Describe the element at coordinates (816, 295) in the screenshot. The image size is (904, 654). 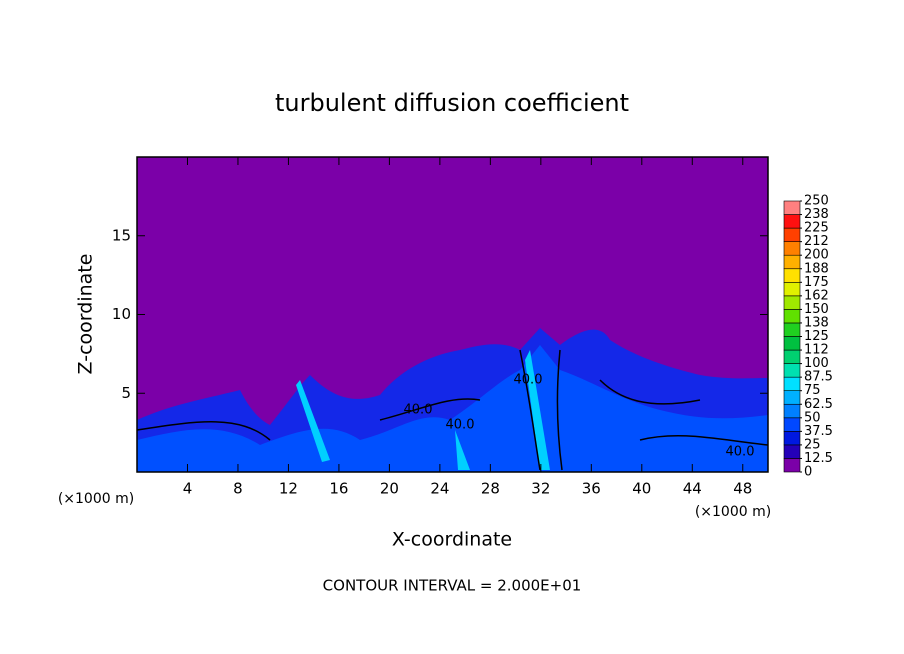
I see `colorbar-label: 162` at that location.